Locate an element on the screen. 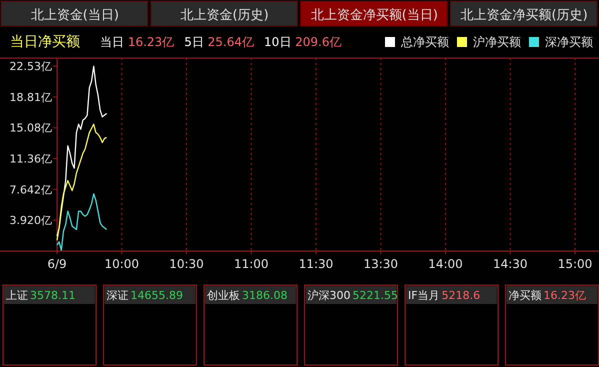  x-tick-label: 14:00 is located at coordinates (445, 264).